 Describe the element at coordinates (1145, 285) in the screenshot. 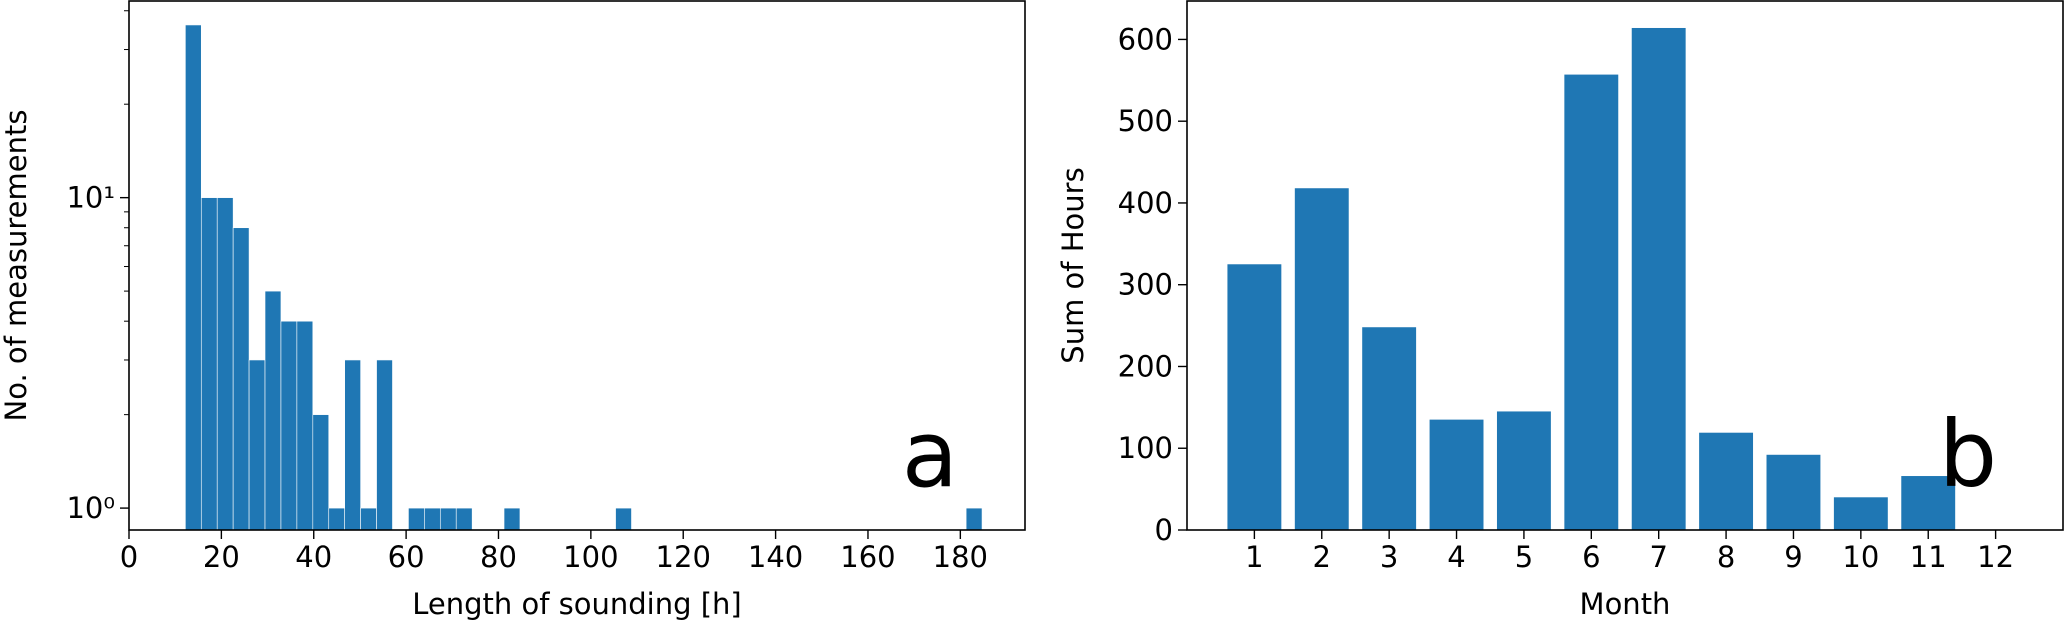

I see `y-tick-label: 300` at that location.